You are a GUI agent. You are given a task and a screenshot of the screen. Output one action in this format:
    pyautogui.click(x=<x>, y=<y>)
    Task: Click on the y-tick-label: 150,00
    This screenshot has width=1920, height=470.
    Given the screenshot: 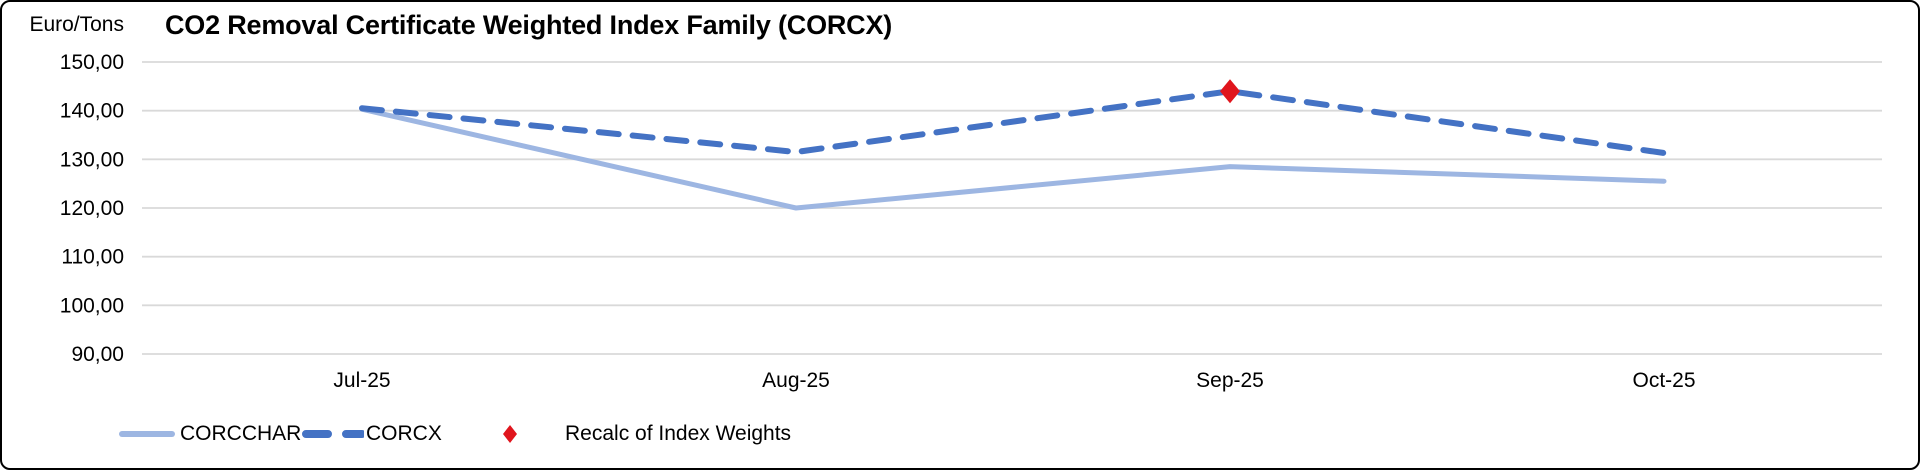 What is the action you would take?
    pyautogui.click(x=92, y=62)
    